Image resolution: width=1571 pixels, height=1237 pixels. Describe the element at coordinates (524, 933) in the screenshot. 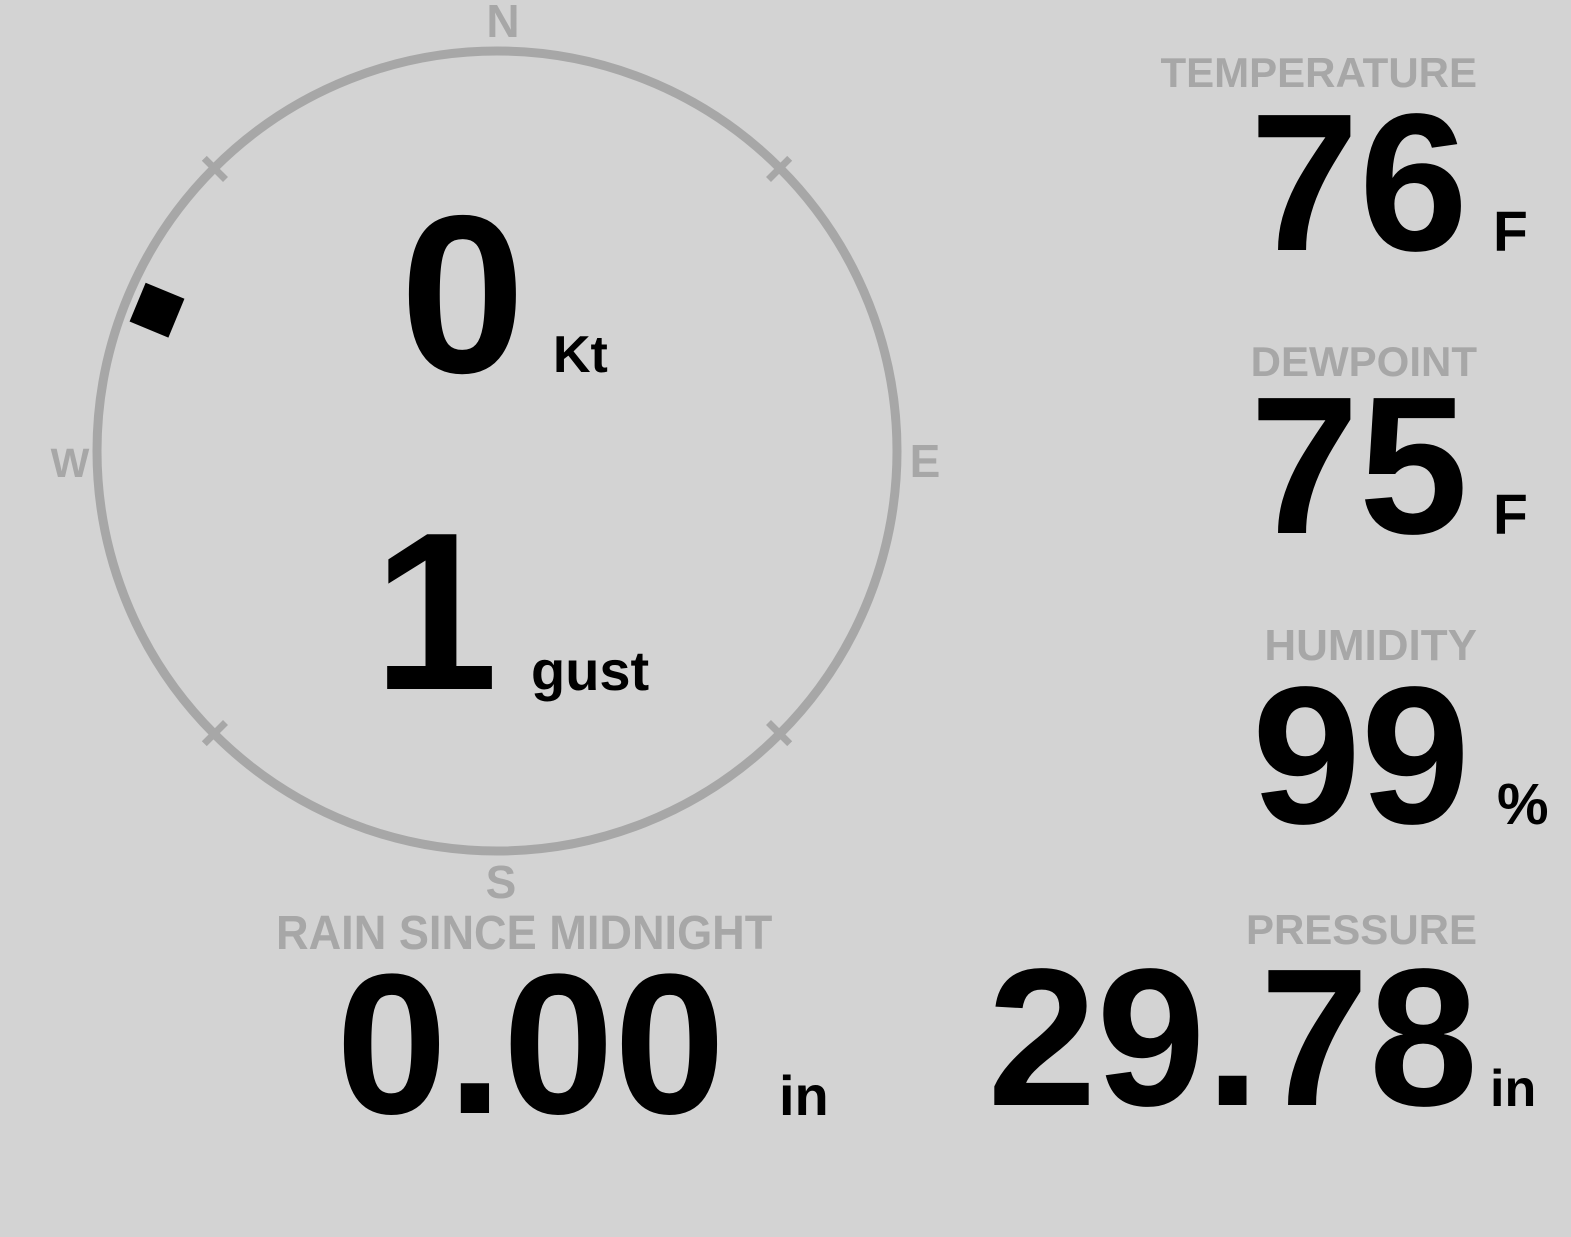

I see `rain-since-midnight-label: RAIN SINCE MIDNIGHT` at that location.